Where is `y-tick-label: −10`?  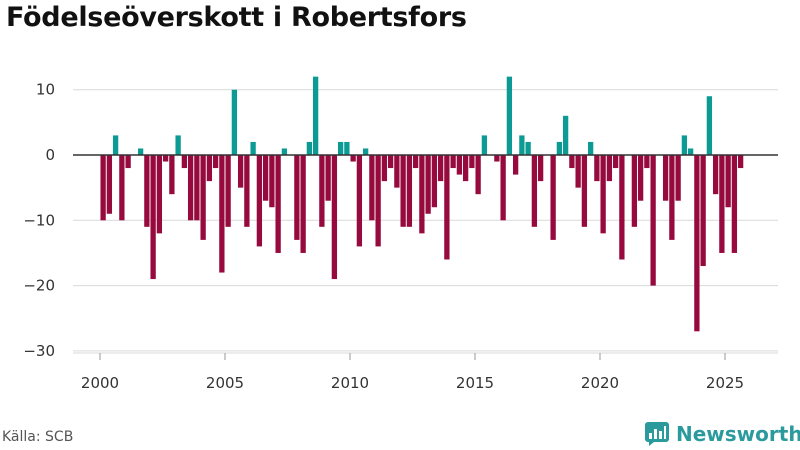
y-tick-label: −10 is located at coordinates (39, 220).